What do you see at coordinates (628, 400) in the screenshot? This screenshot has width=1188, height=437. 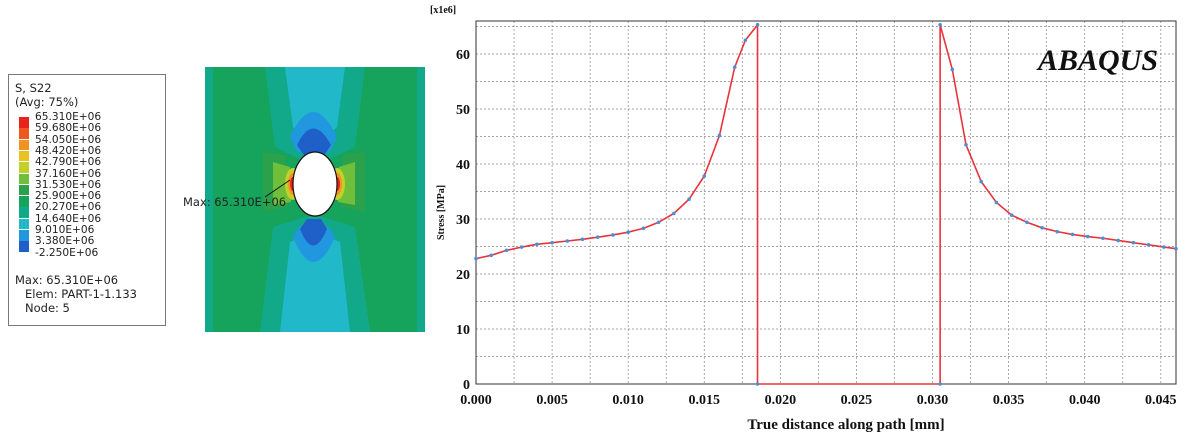 I see `x-tick-label: 0.010` at bounding box center [628, 400].